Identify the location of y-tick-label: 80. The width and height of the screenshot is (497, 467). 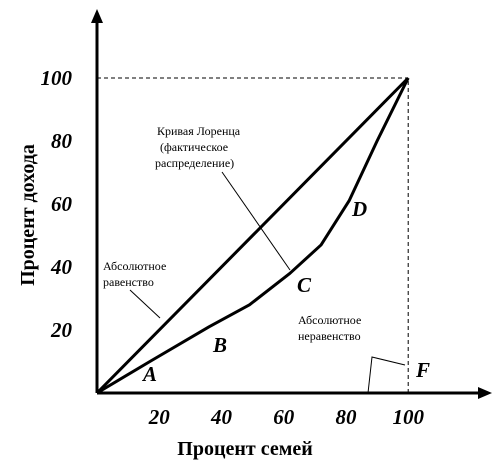
(62, 141).